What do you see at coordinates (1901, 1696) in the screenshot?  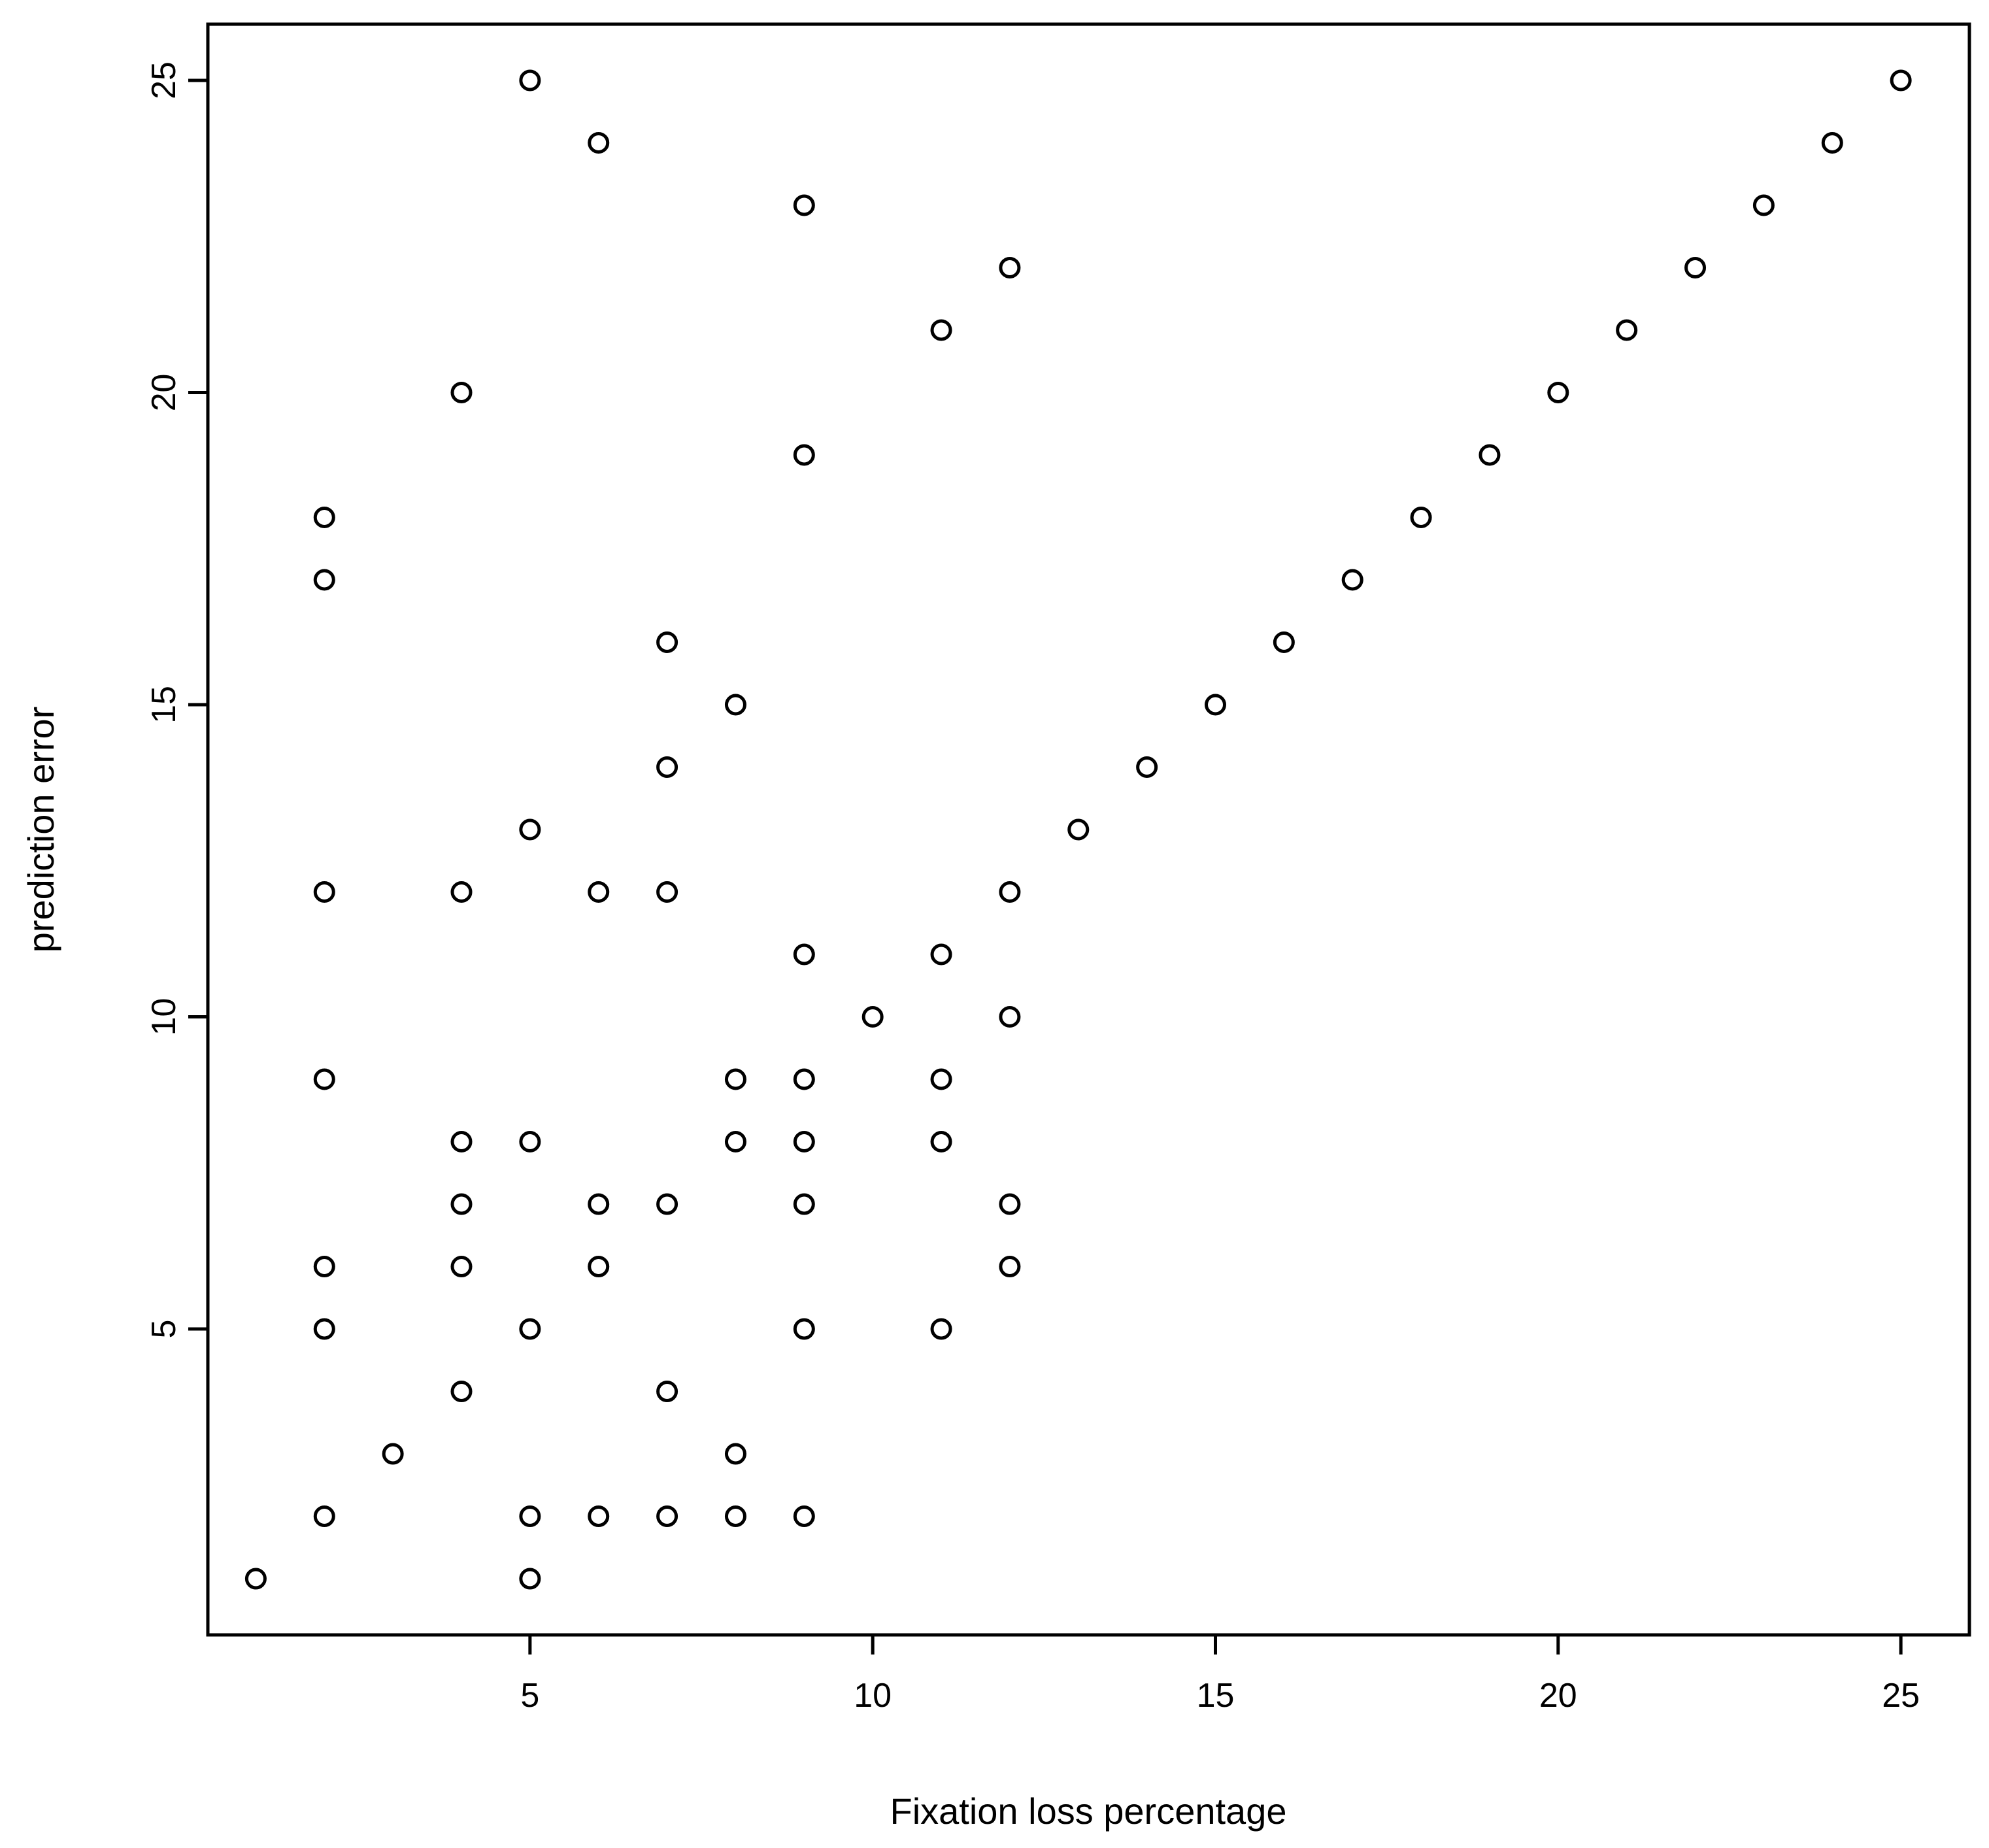 I see `x-tick-label: 25` at bounding box center [1901, 1696].